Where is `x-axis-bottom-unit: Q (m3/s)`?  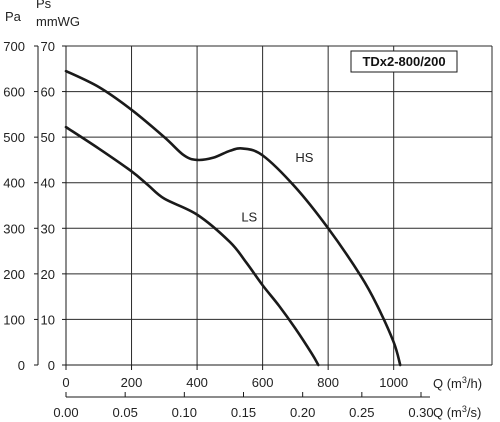 x-axis-bottom-unit: Q (m3/s) is located at coordinates (457, 412).